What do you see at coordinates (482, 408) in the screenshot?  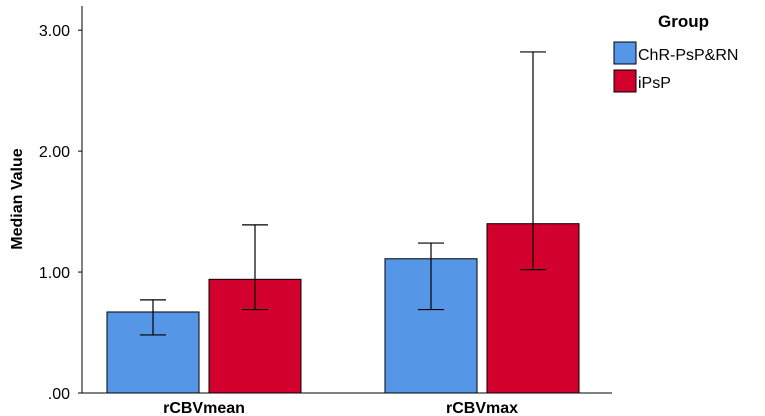 I see `x-category-label: rCBVmax` at bounding box center [482, 408].